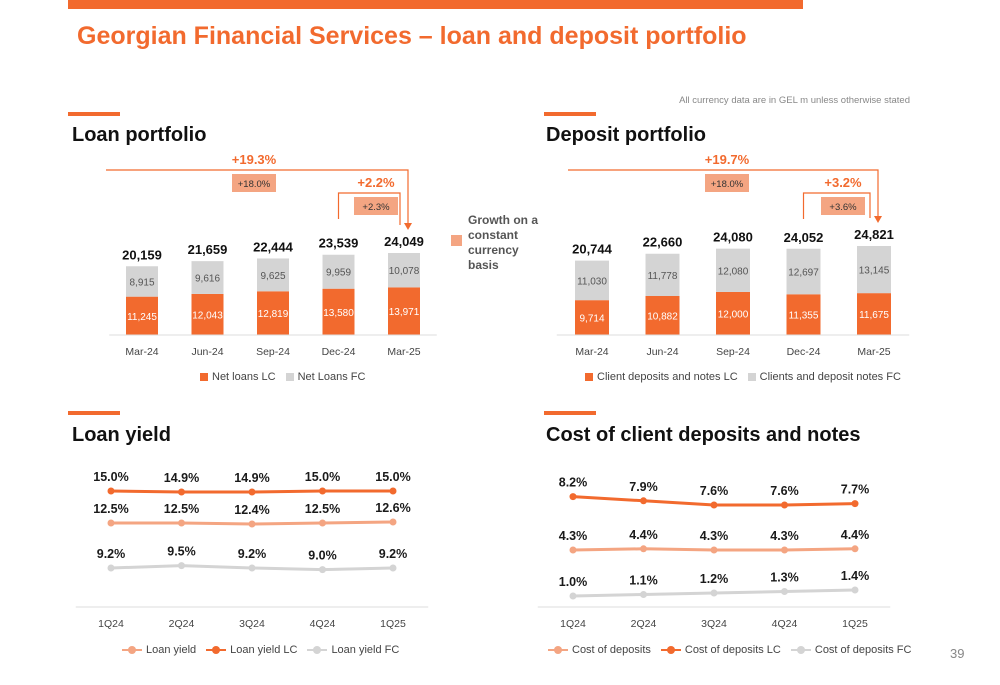 The height and width of the screenshot is (685, 1000). I want to click on bar-label-lc: 10,882, so click(662, 316).